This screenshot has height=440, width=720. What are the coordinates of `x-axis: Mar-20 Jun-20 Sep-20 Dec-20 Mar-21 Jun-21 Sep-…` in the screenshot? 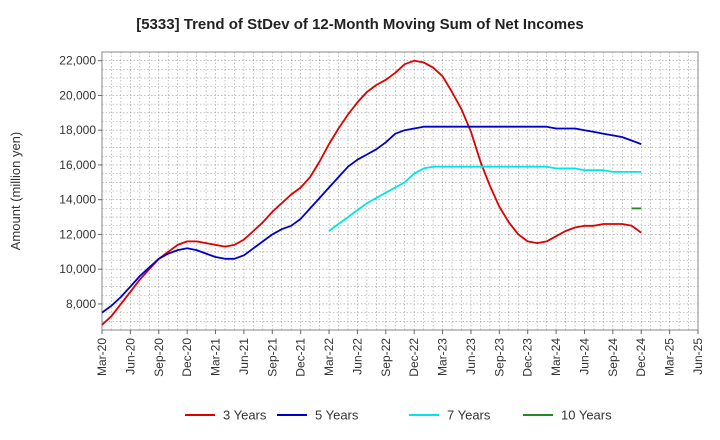 It's located at (400, 353).